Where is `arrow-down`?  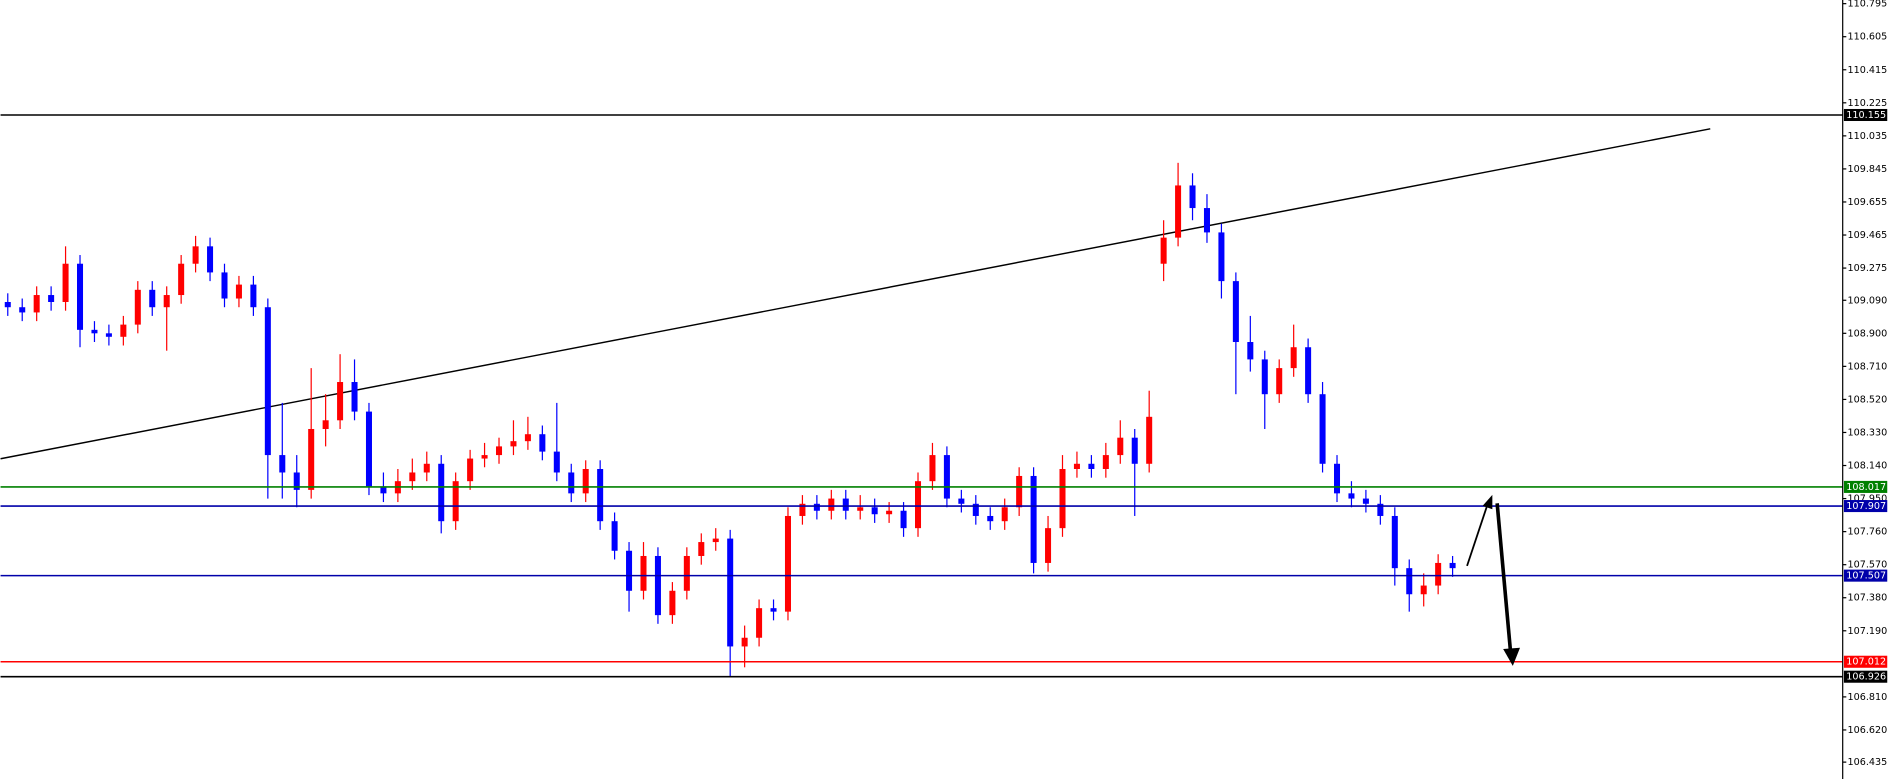
arrow-down is located at coordinates (1504, 577).